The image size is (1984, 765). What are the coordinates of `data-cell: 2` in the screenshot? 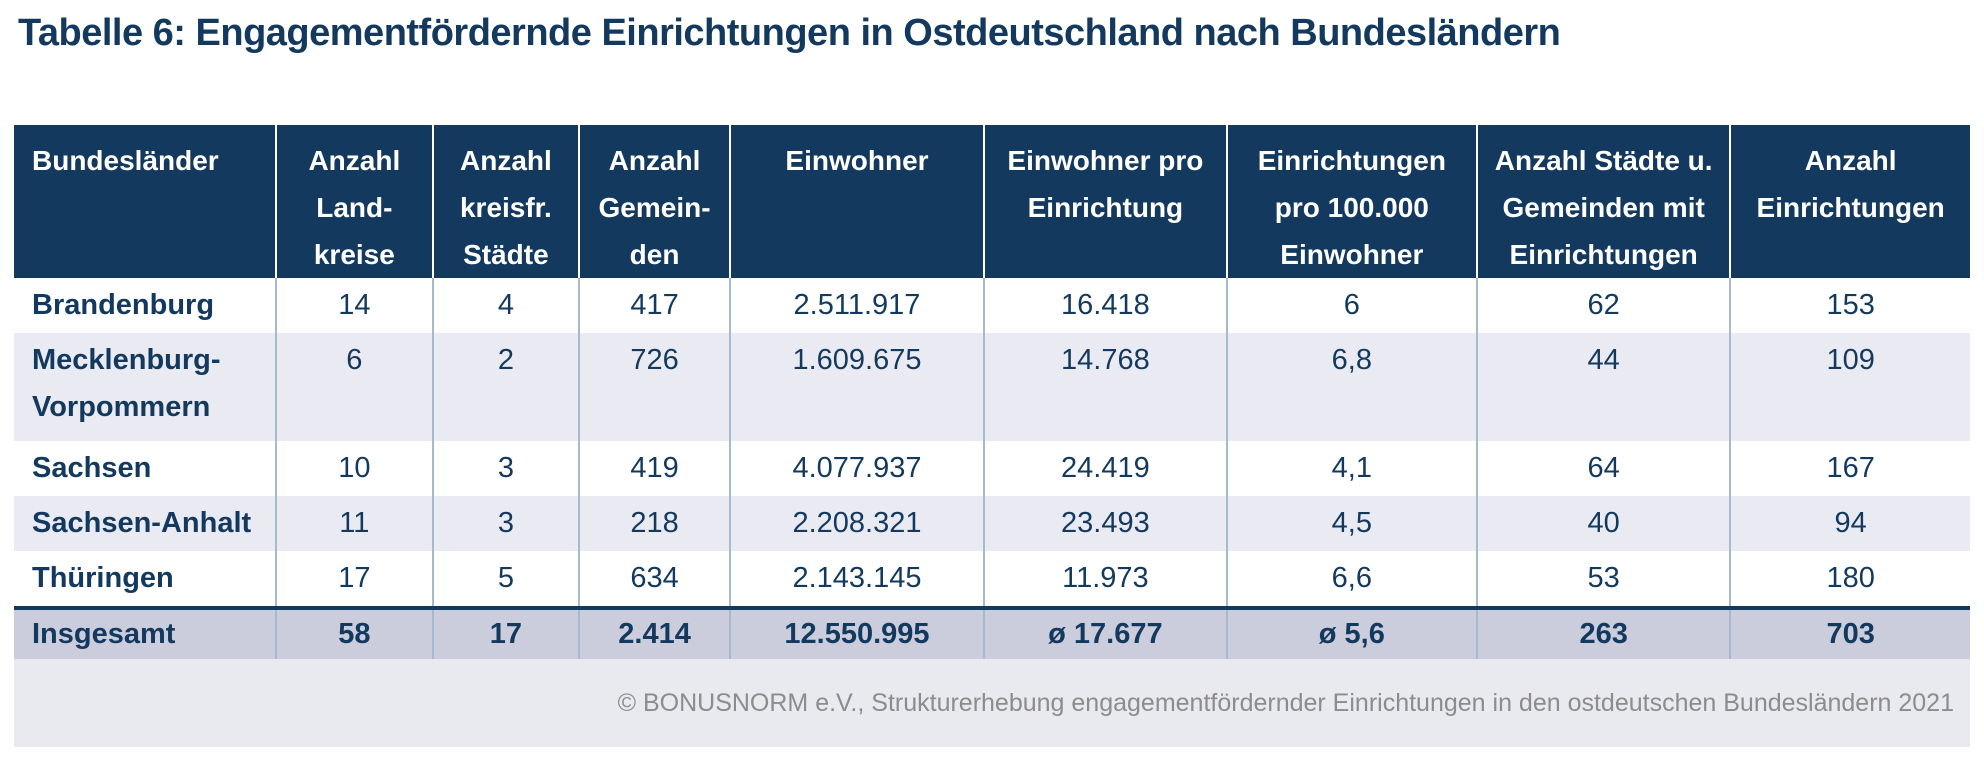 It's located at (506, 387).